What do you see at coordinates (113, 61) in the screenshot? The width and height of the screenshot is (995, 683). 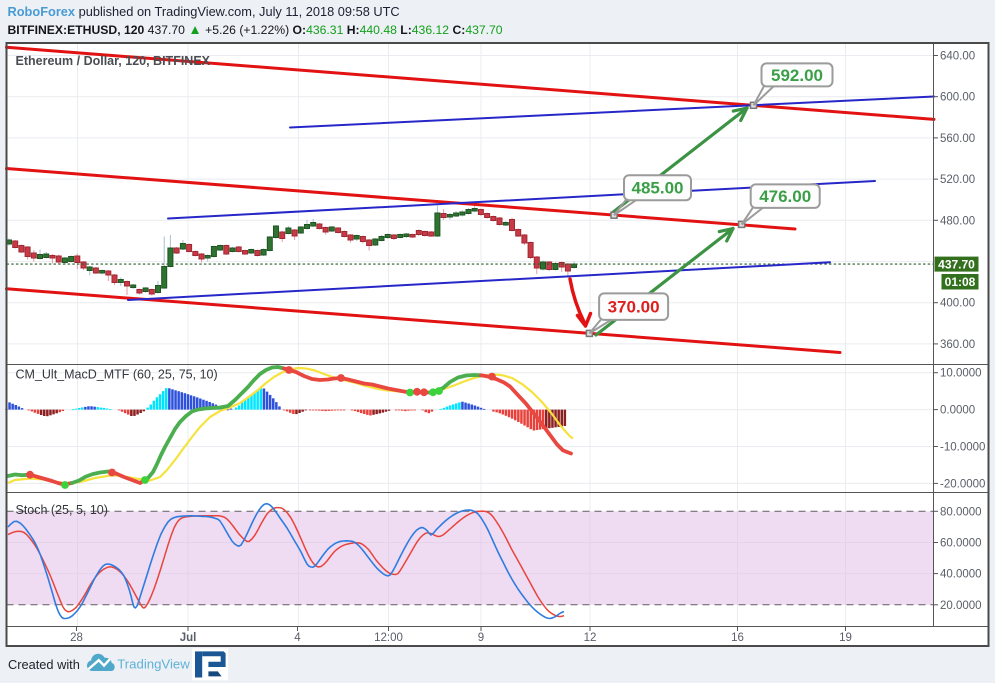 I see `svg-text:Ethereum / Dollar, 120, BITFIN: Ethereum / Dollar, 120, BITFINEX` at bounding box center [113, 61].